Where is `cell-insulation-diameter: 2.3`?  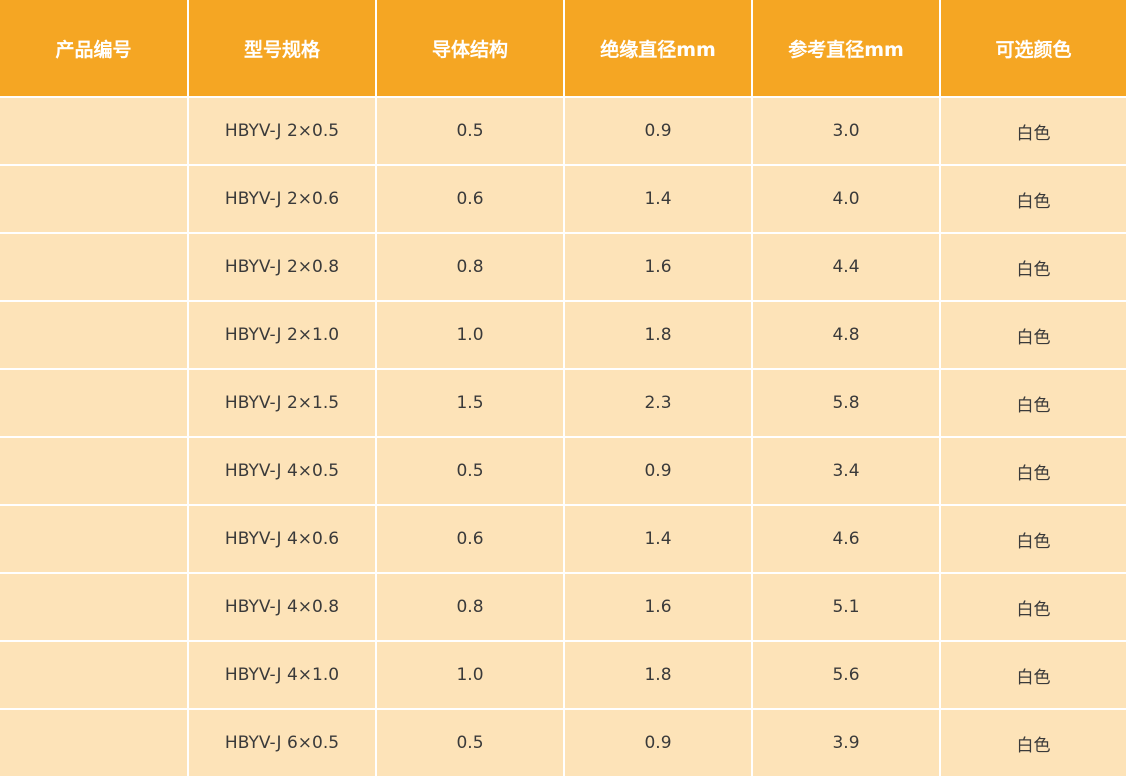 cell-insulation-diameter: 2.3 is located at coordinates (658, 402).